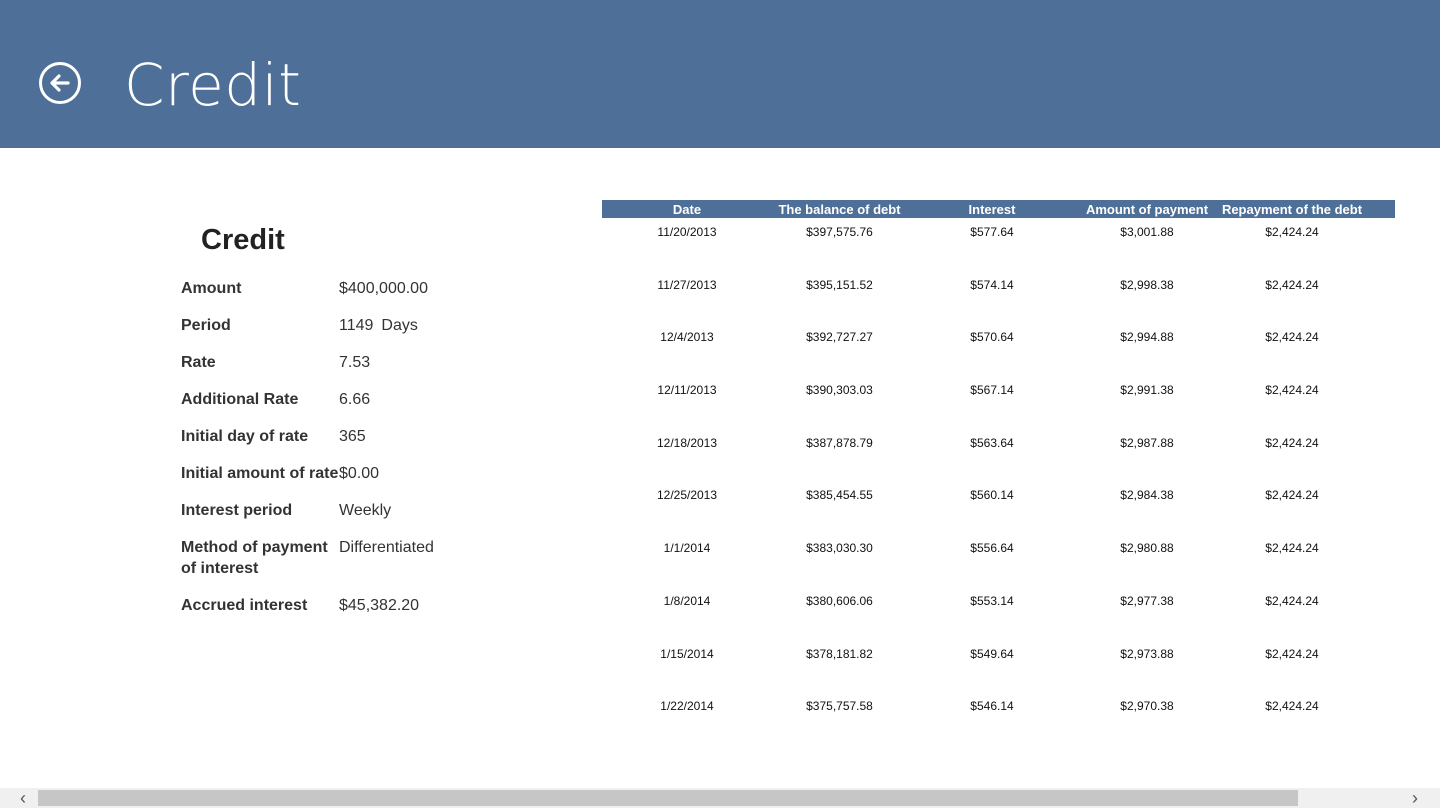 This screenshot has height=810, width=1440. Describe the element at coordinates (378, 325) in the screenshot. I see `detail-value: 1149 Days` at that location.